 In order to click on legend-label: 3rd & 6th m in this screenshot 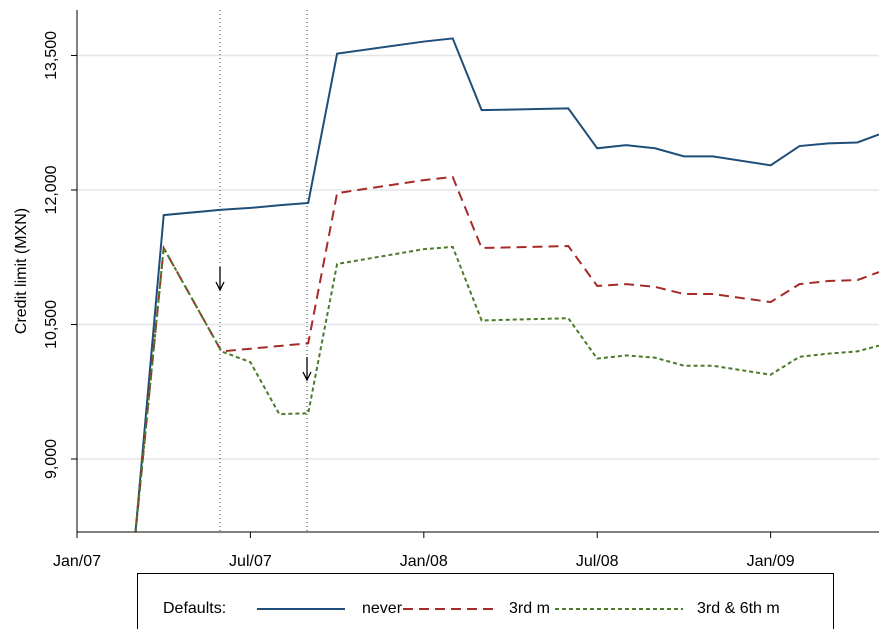, I will do `click(738, 608)`.